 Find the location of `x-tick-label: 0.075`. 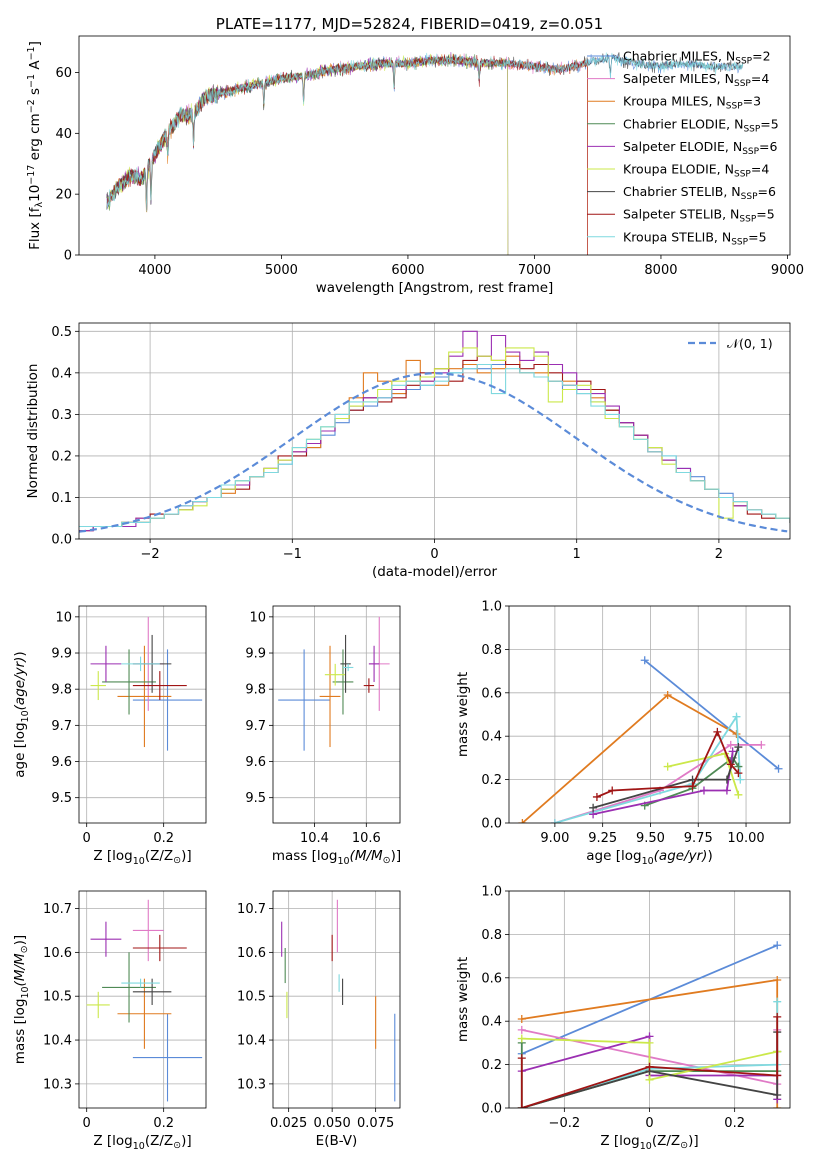

x-tick-label: 0.075 is located at coordinates (375, 1123).